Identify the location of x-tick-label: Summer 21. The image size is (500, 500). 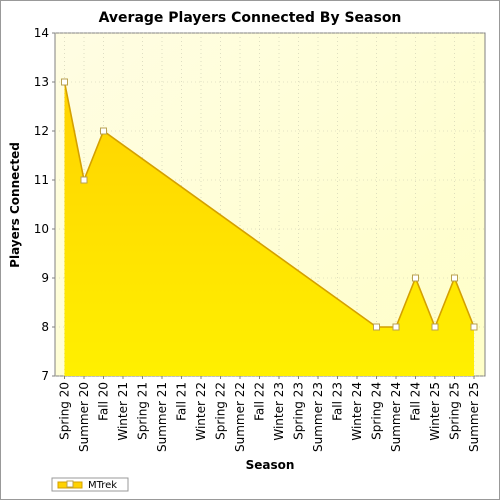
(162, 417).